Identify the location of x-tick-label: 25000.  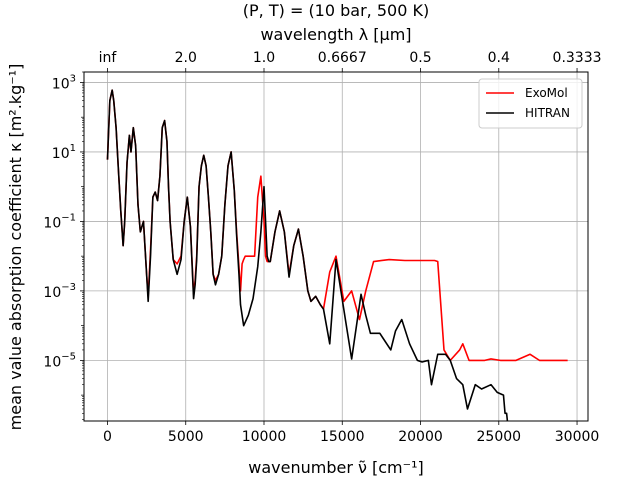
(499, 437).